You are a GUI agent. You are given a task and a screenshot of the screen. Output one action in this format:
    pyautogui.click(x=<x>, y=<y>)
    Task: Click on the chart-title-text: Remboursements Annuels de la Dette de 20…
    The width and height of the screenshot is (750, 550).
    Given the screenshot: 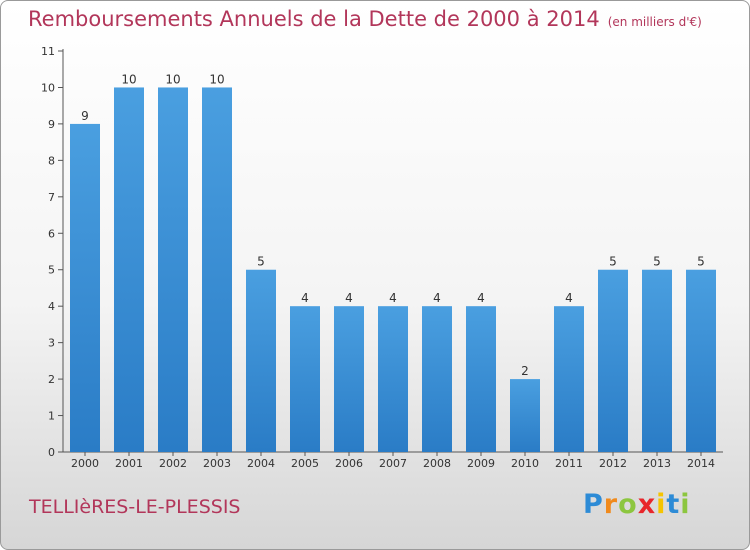 What is the action you would take?
    pyautogui.click(x=314, y=19)
    